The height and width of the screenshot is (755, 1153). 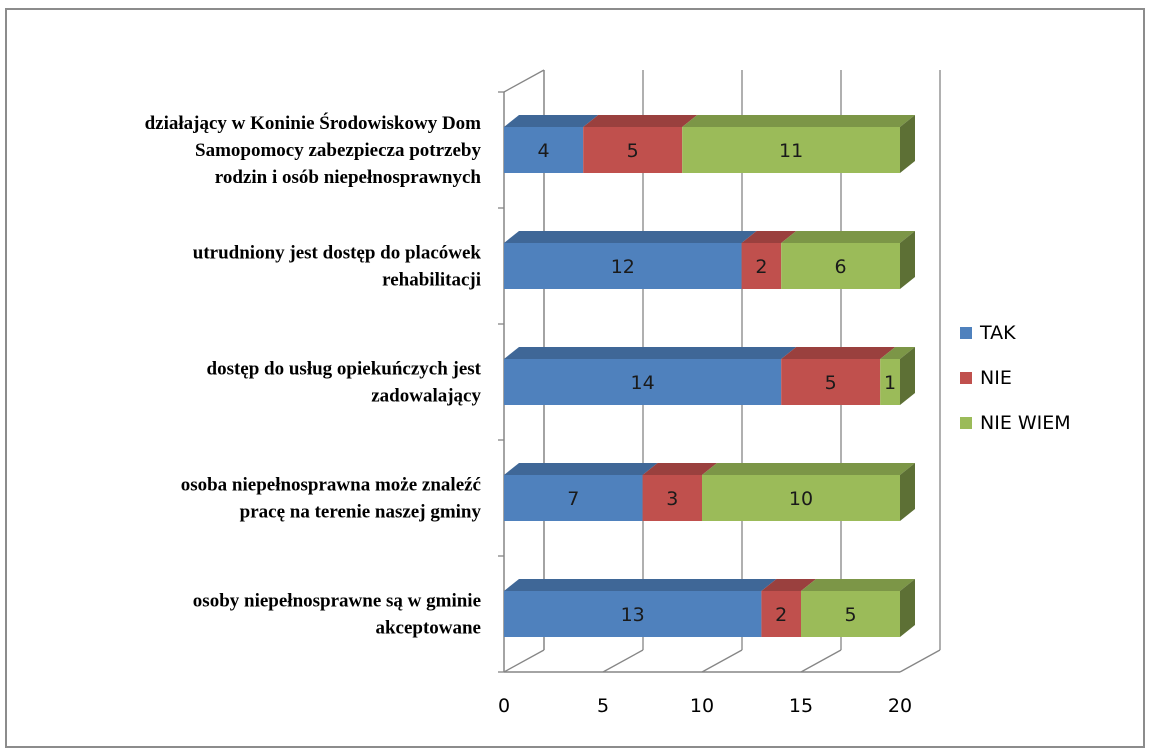 I want to click on category-label-line: rodzin i osób niepełnosprawnych, so click(x=348, y=177).